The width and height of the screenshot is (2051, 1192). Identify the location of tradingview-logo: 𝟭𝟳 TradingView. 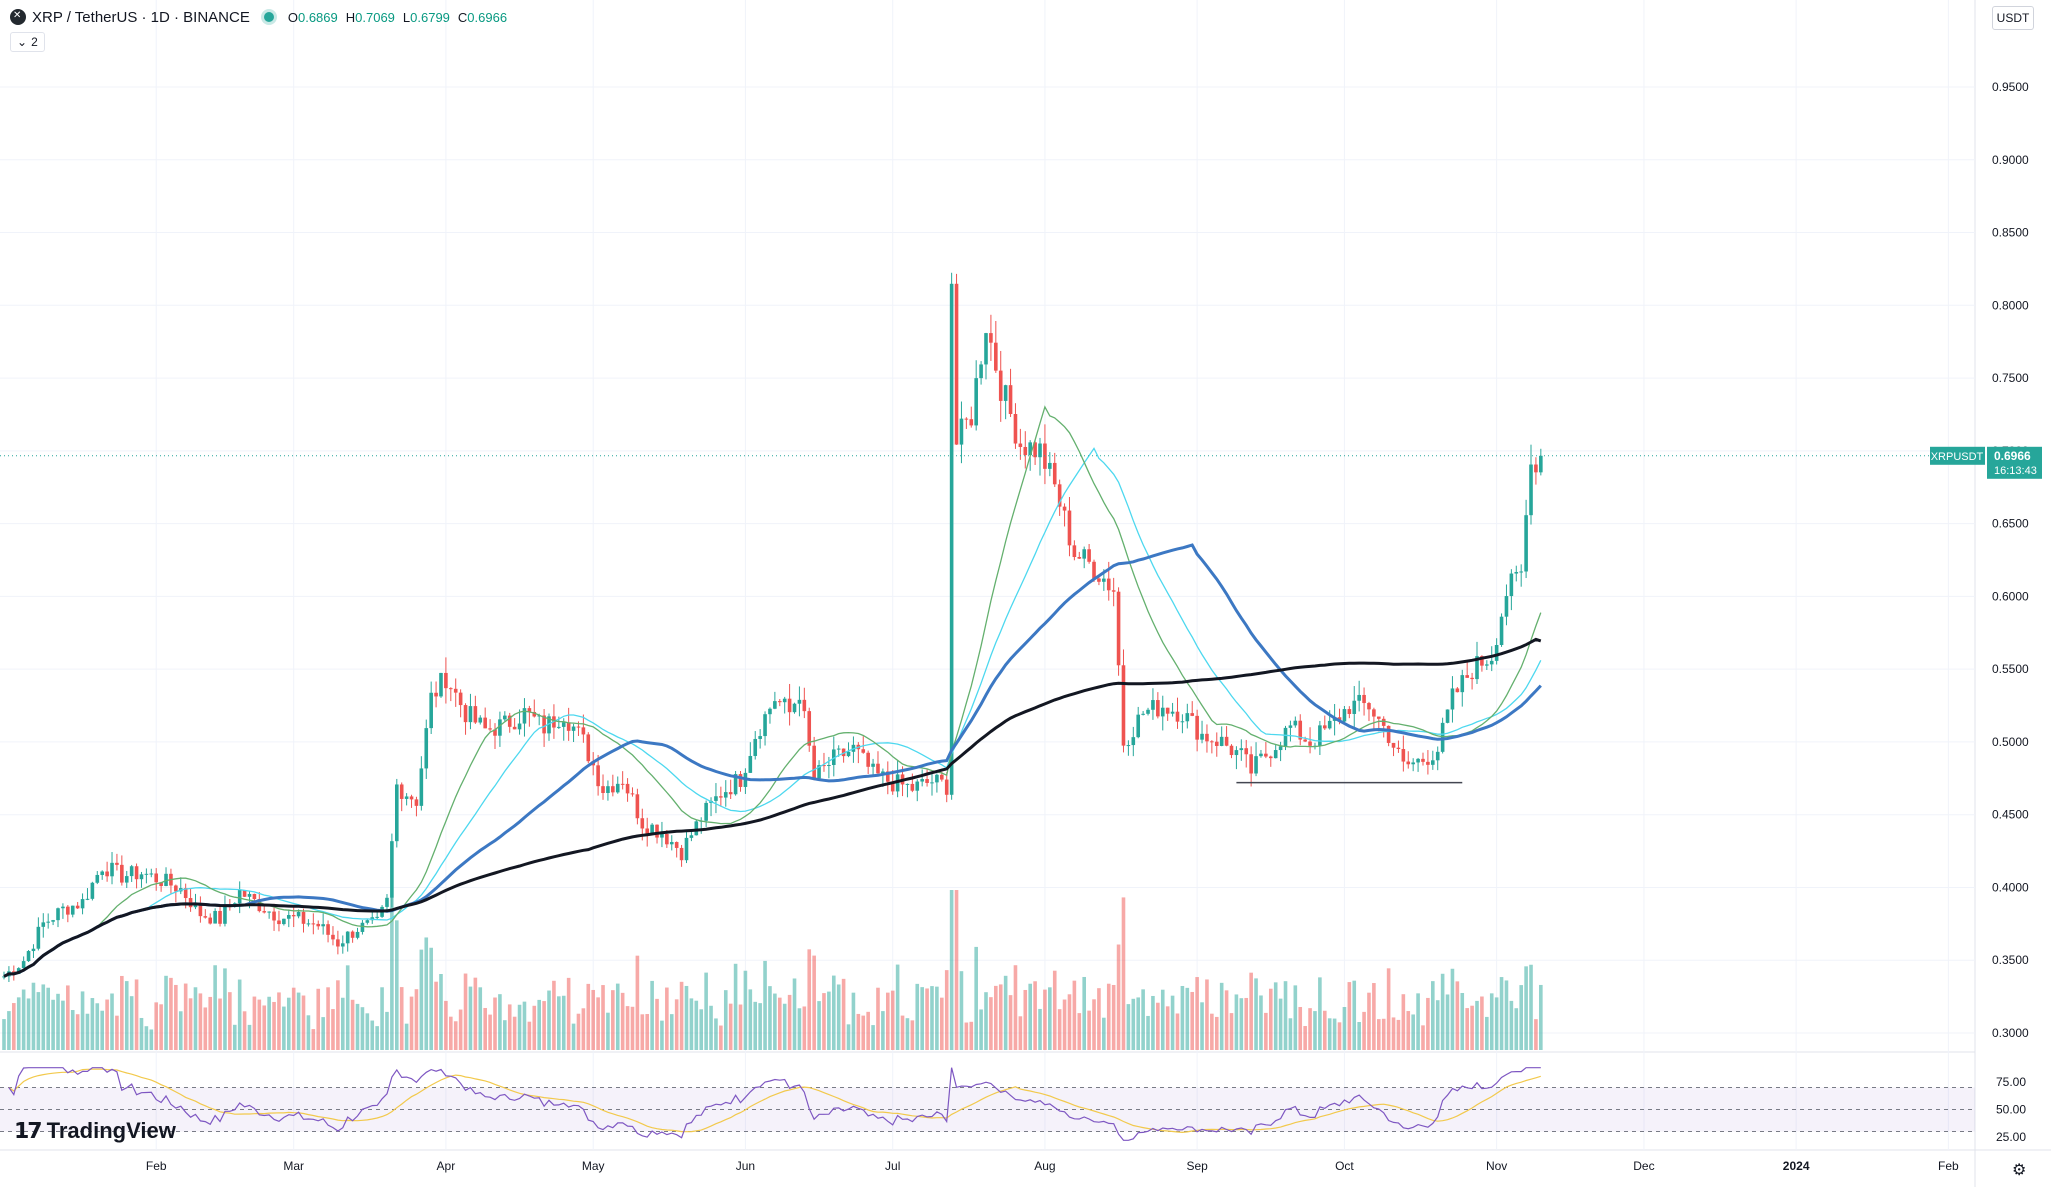
(95, 1131).